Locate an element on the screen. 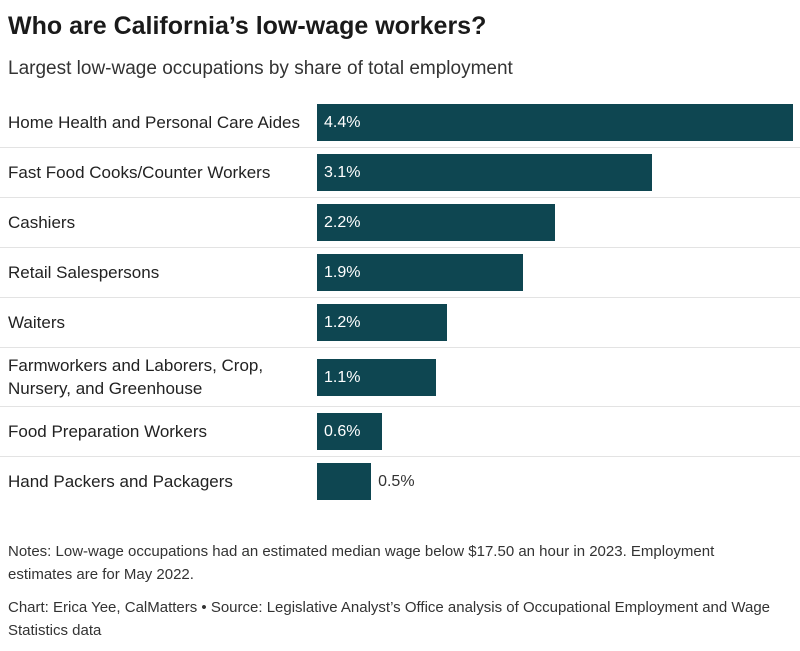  bar-track: 1.9% is located at coordinates (555, 272).